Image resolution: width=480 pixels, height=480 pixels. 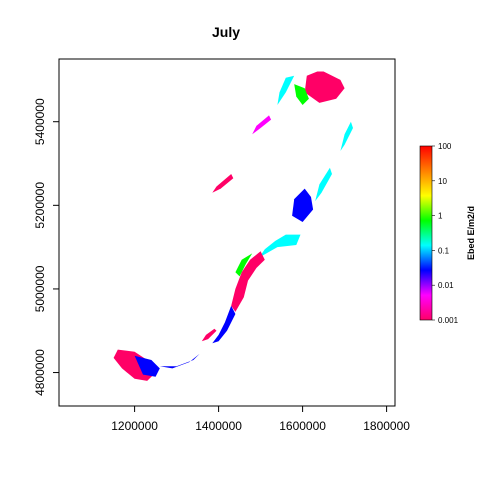 What do you see at coordinates (323, 184) in the screenshot?
I see `region-east-coast-upper` at bounding box center [323, 184].